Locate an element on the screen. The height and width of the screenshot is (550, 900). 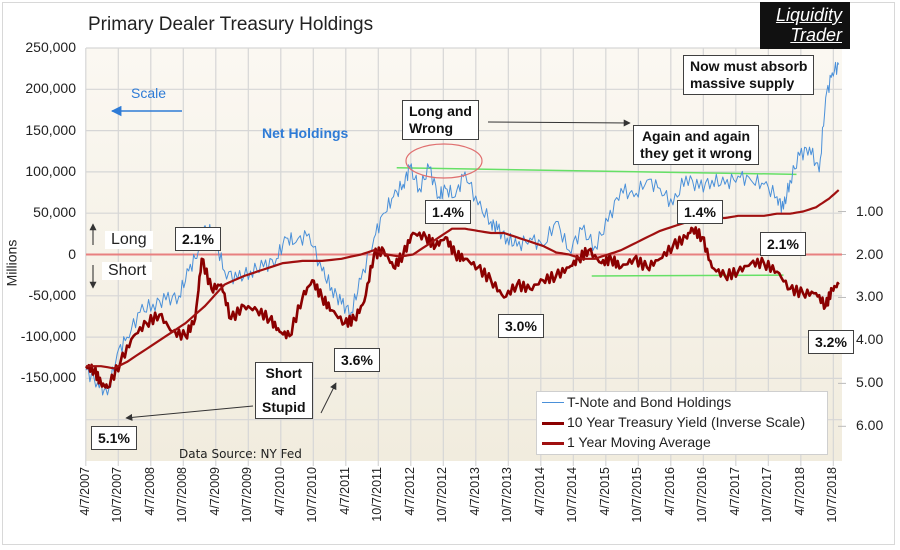
x-tick-label: 10/7/2014 is located at coordinates (572, 495).